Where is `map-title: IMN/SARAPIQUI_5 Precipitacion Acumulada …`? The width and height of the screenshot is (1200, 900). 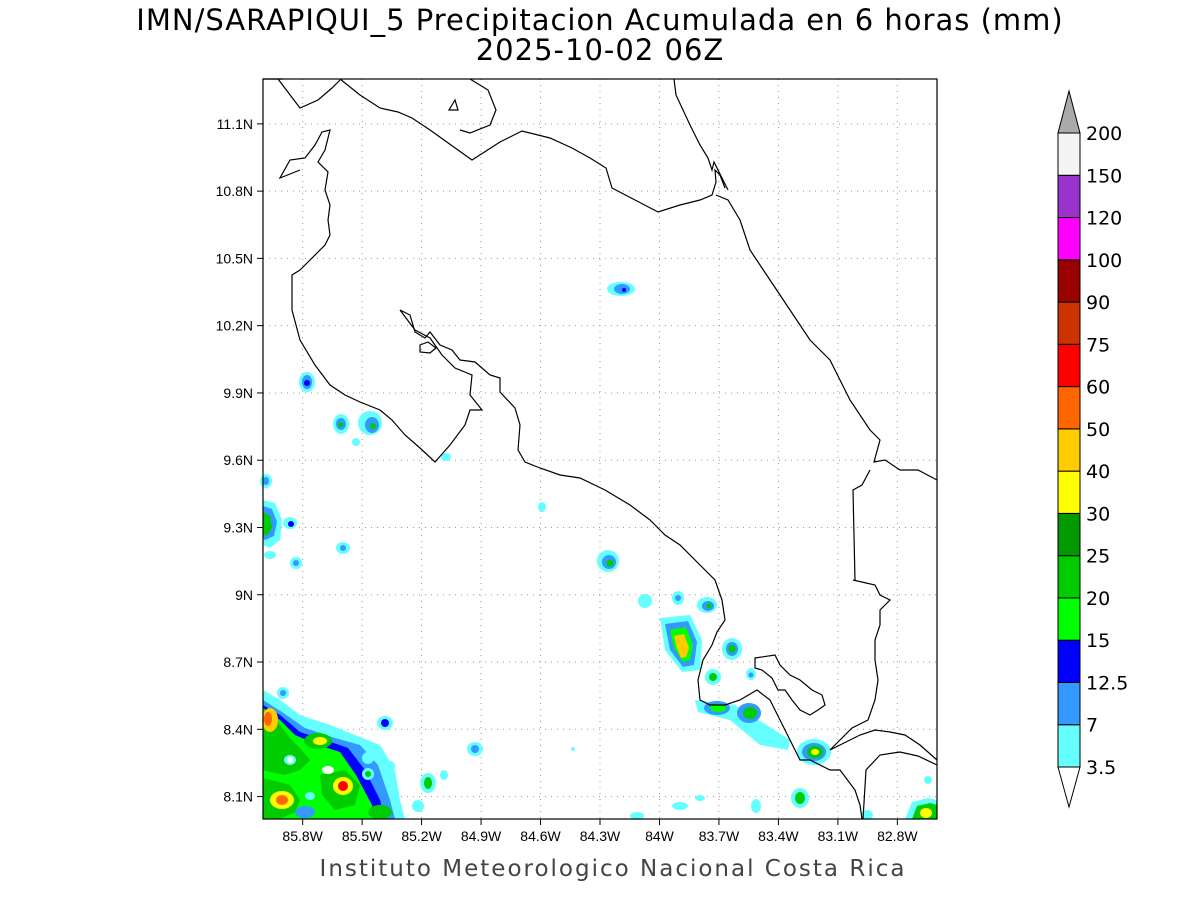 map-title: IMN/SARAPIQUI_5 Precipitacion Acumulada … is located at coordinates (600, 20).